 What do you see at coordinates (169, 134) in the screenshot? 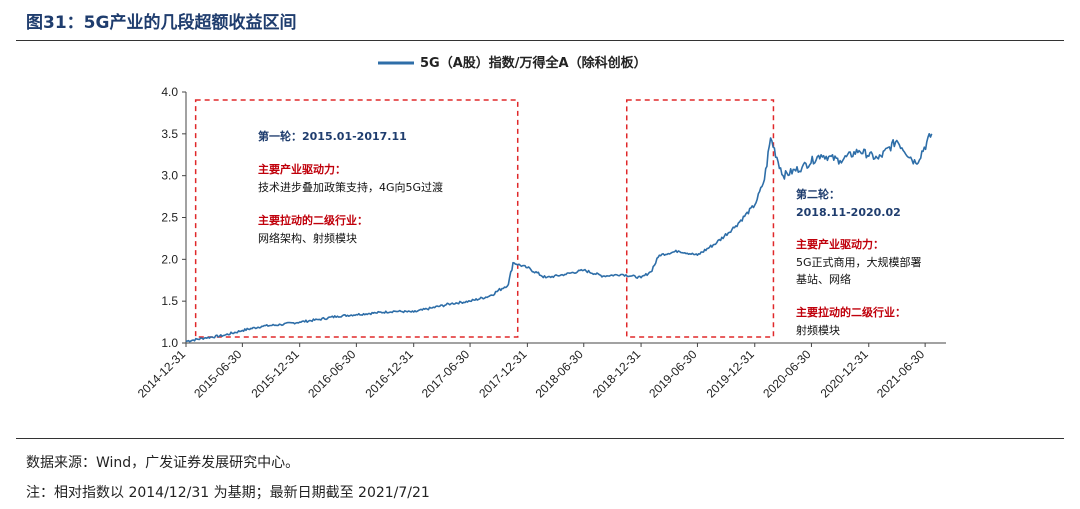
I see `y-tick-label: 3.5` at bounding box center [169, 134].